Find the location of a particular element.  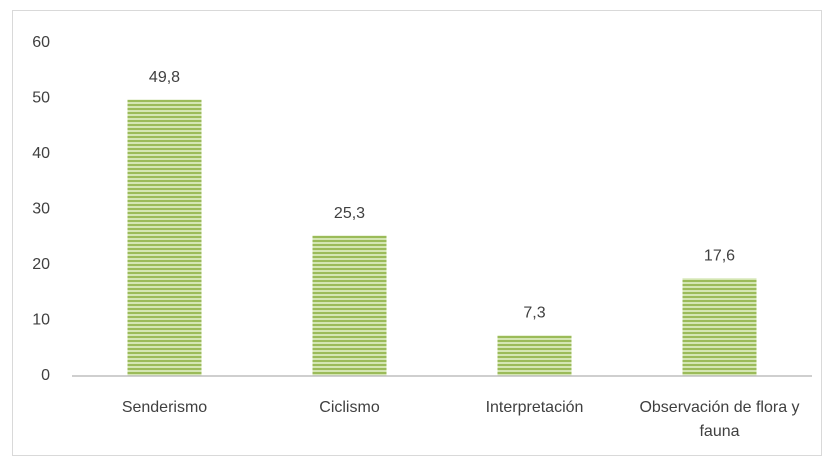

y-tick-label: 10 is located at coordinates (41, 320).